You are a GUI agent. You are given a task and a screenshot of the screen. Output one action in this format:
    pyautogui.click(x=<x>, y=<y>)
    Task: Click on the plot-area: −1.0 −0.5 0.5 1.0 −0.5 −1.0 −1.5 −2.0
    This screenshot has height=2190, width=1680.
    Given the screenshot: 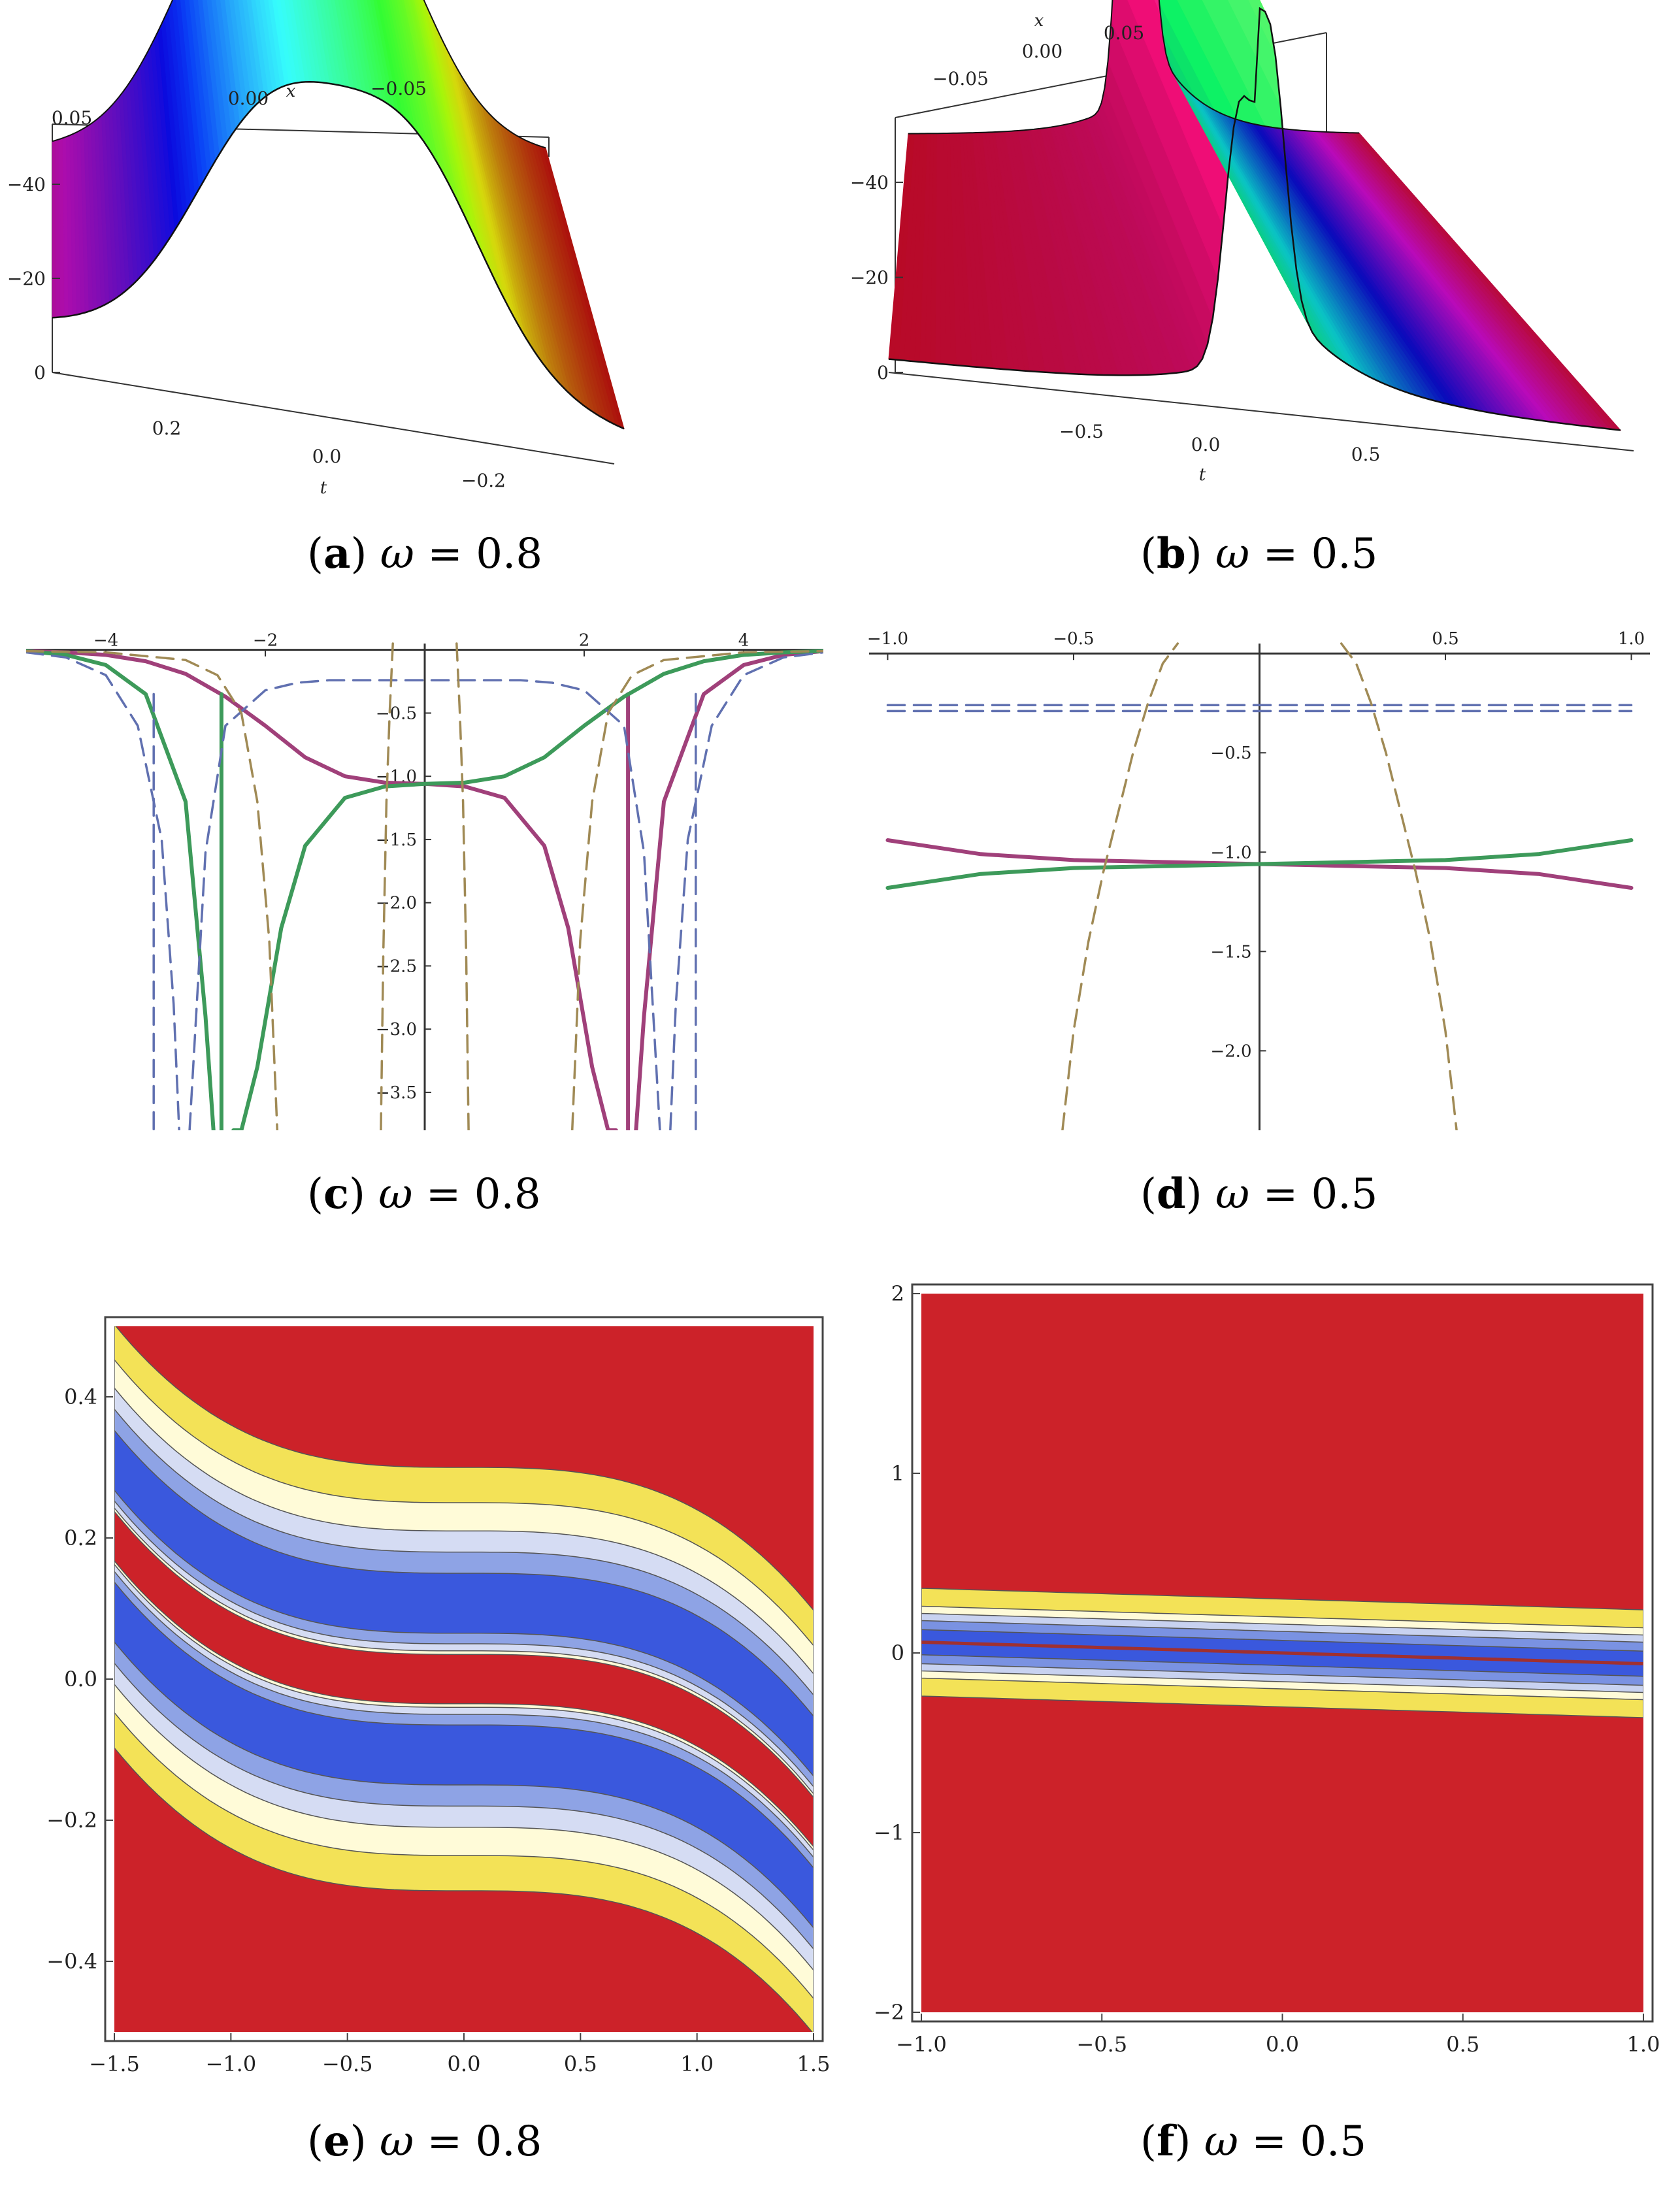 What is the action you would take?
    pyautogui.click(x=1258, y=879)
    